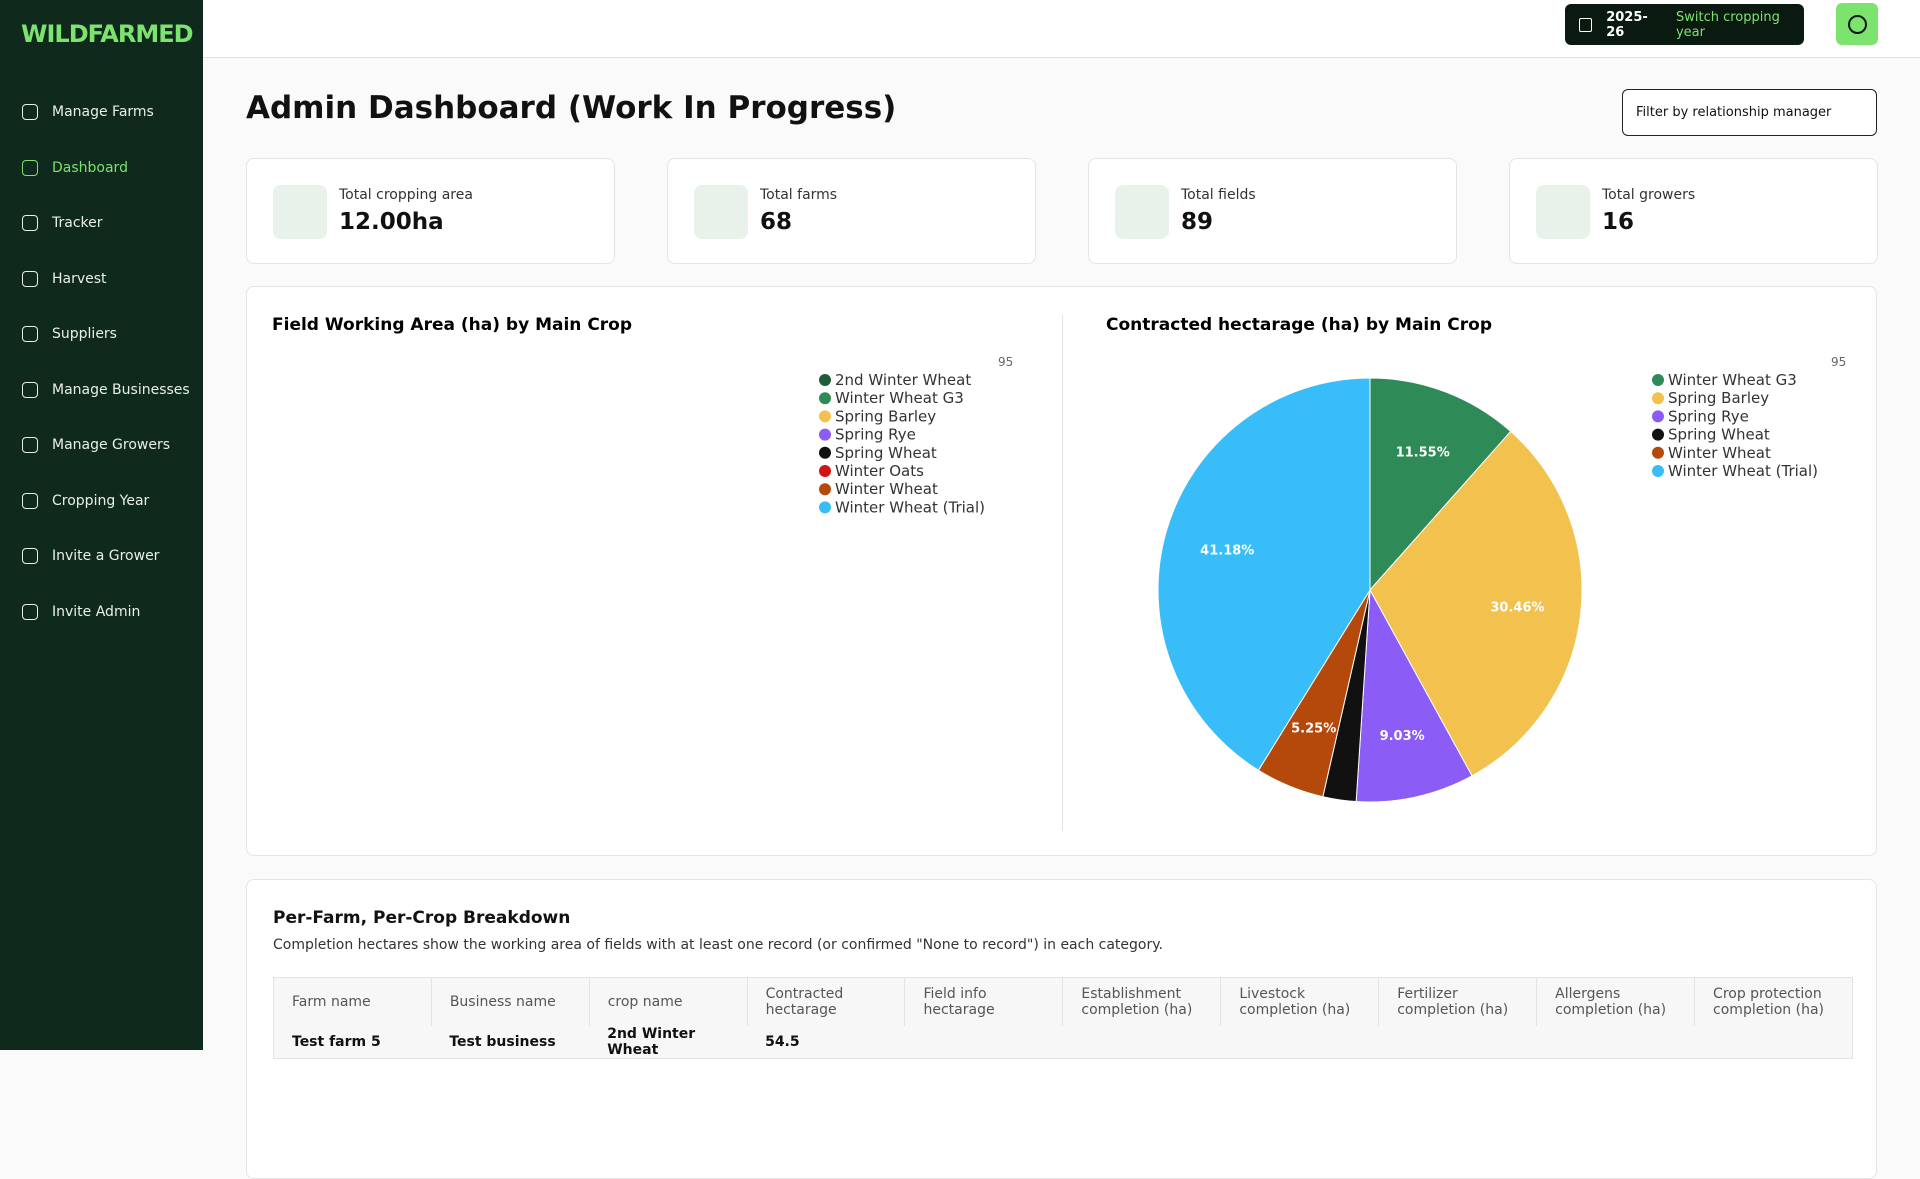 The width and height of the screenshot is (1920, 1179). Describe the element at coordinates (352, 1001) in the screenshot. I see `column-header: Farm name` at that location.